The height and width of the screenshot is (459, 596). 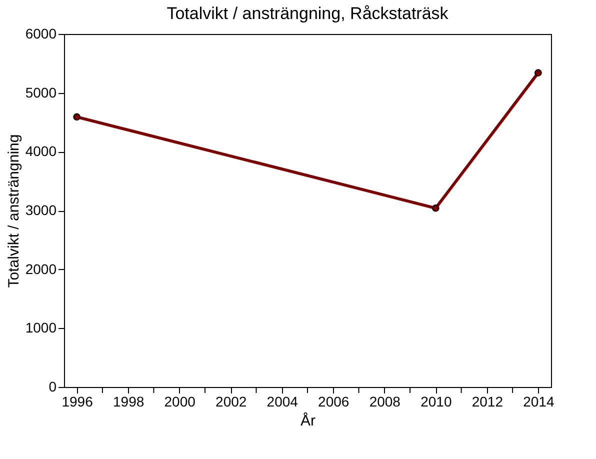 What do you see at coordinates (41, 268) in the screenshot?
I see `y-tick-label: 2000` at bounding box center [41, 268].